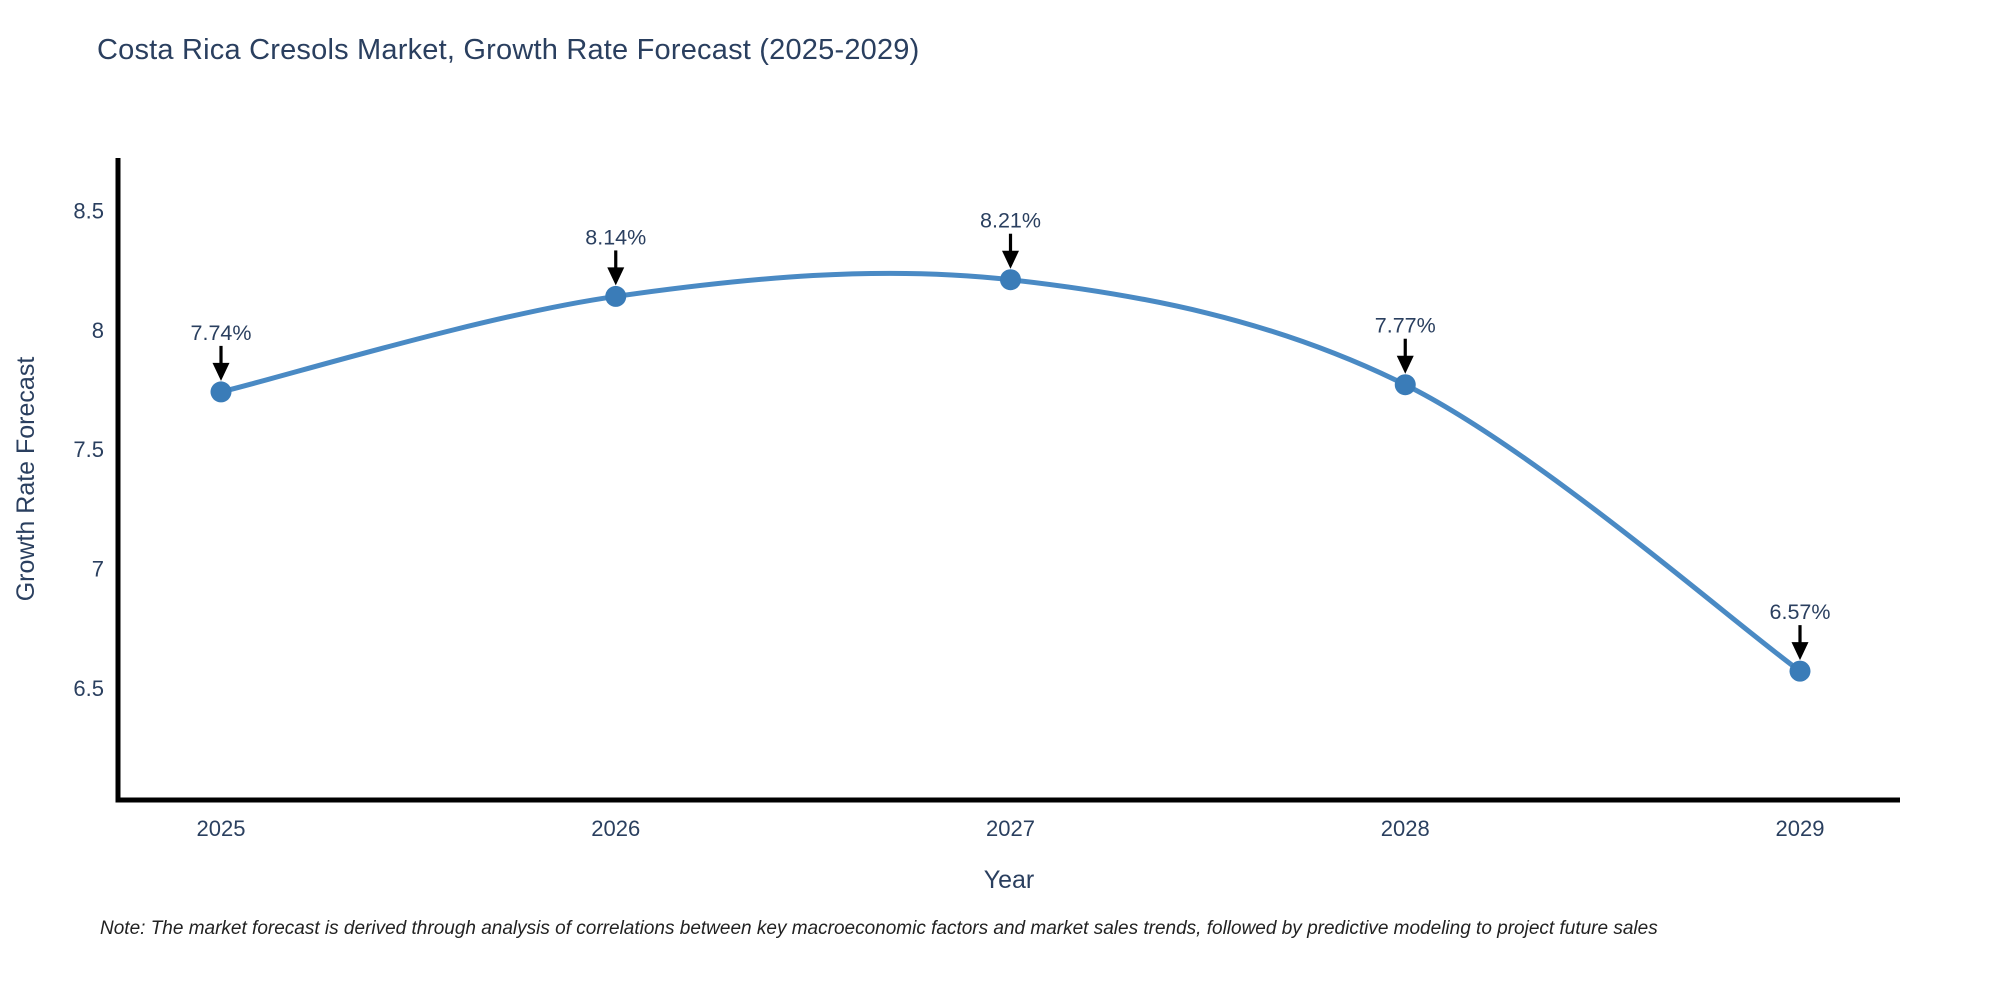 The height and width of the screenshot is (1000, 2000). I want to click on x-tick-label: 2028, so click(1405, 828).